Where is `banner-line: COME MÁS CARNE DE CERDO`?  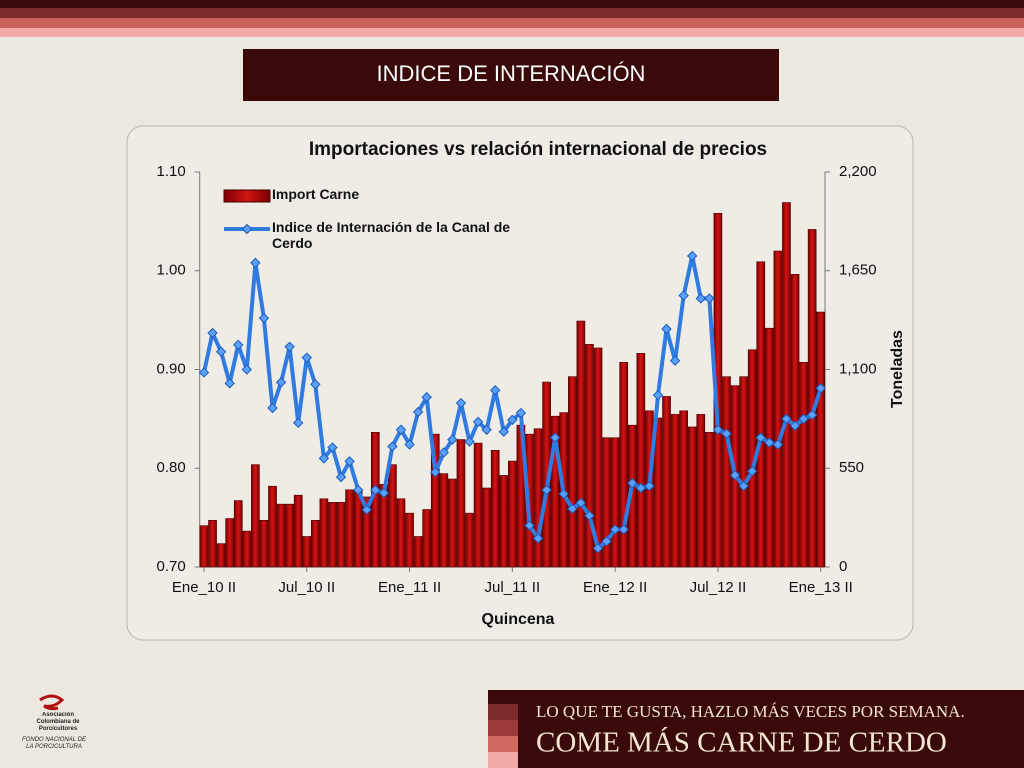 banner-line: COME MÁS CARNE DE CERDO is located at coordinates (741, 742).